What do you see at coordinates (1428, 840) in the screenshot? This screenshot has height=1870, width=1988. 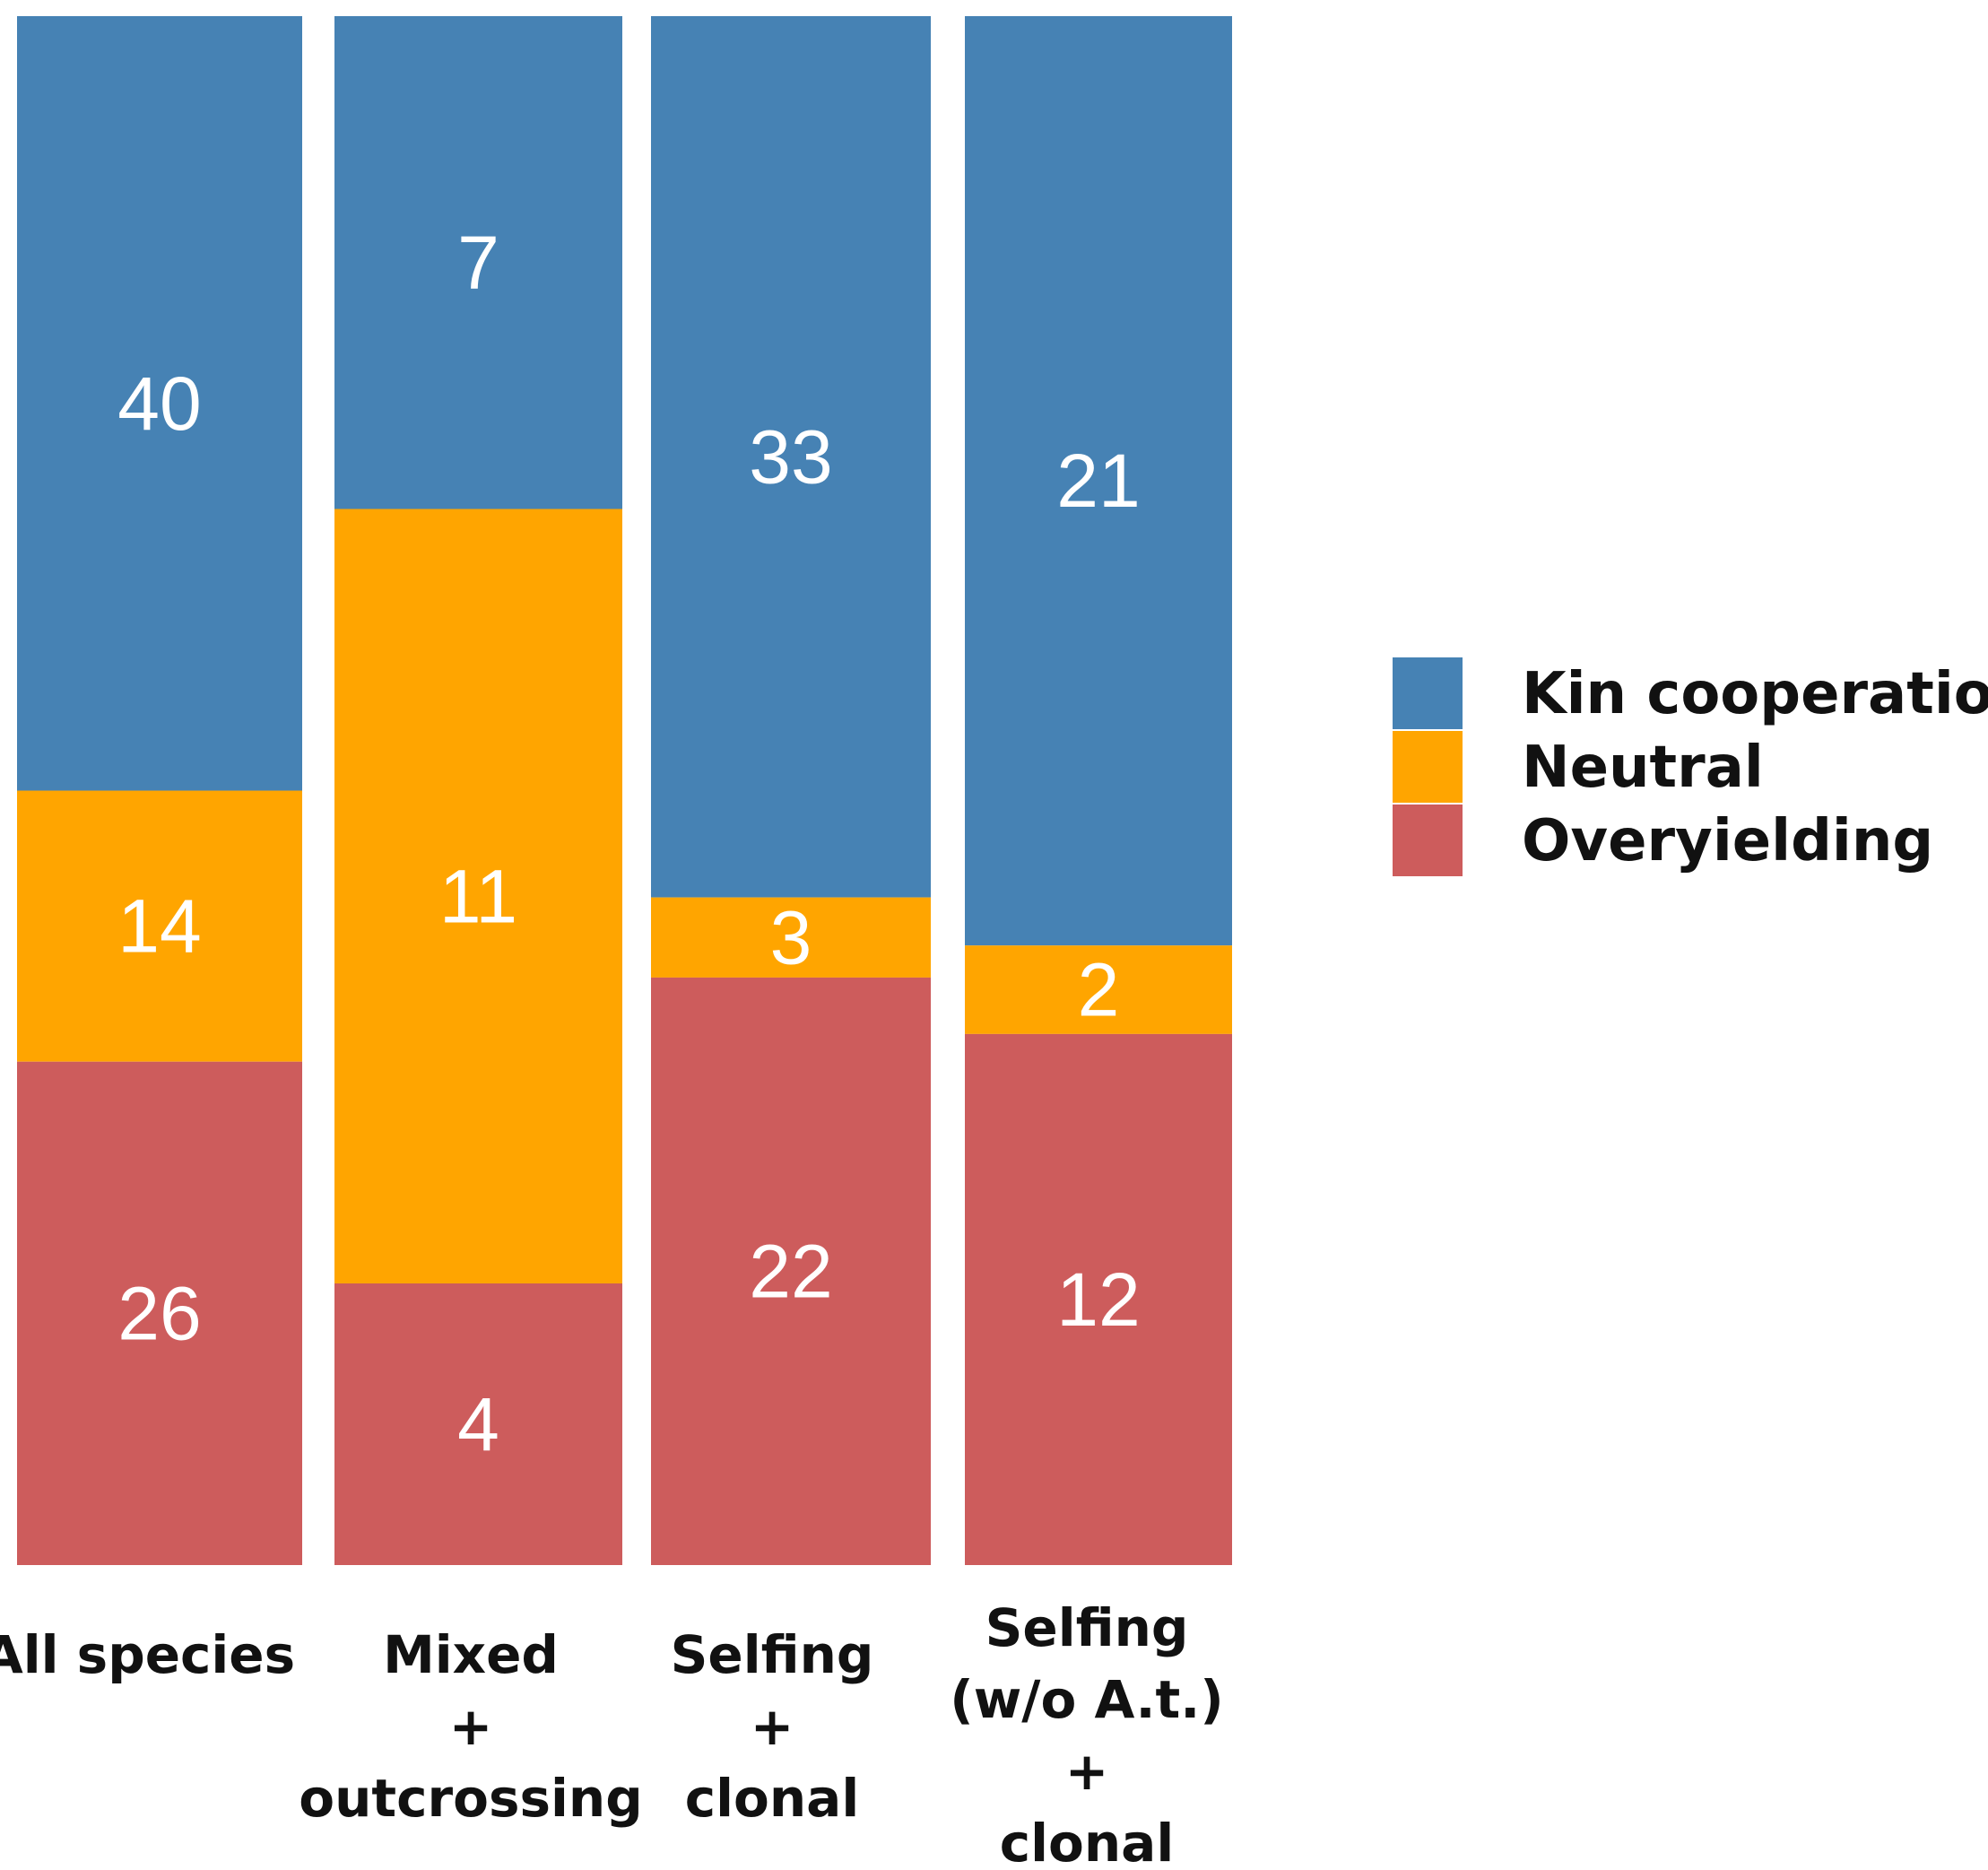 I see `legend-swatch-overyielding` at bounding box center [1428, 840].